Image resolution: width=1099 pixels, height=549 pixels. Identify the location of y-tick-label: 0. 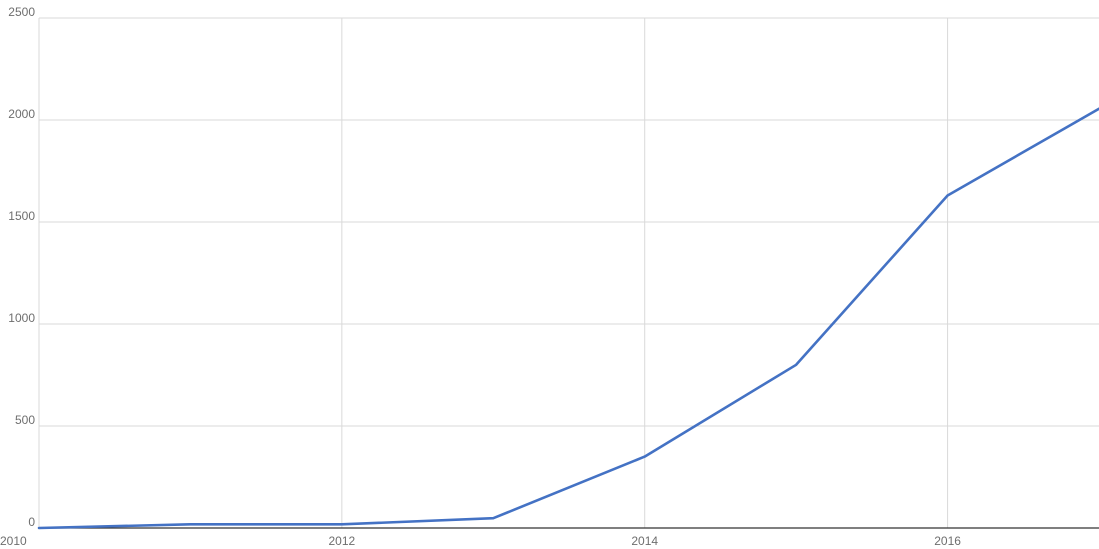
(31, 522).